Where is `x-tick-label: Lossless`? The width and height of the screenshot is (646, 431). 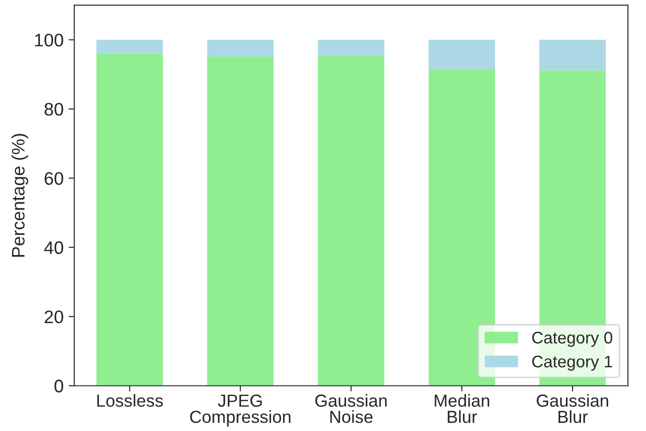 x-tick-label: Lossless is located at coordinates (130, 400).